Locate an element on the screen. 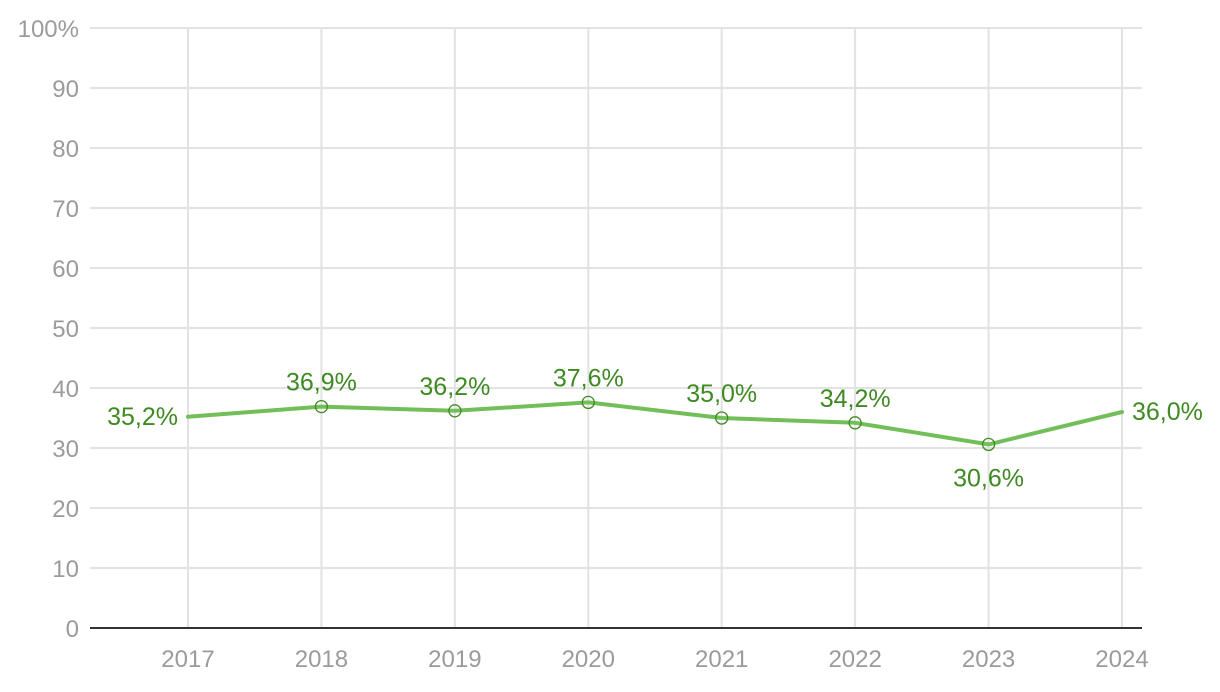 The image size is (1220, 692). data-label: 36,2% is located at coordinates (454, 387).